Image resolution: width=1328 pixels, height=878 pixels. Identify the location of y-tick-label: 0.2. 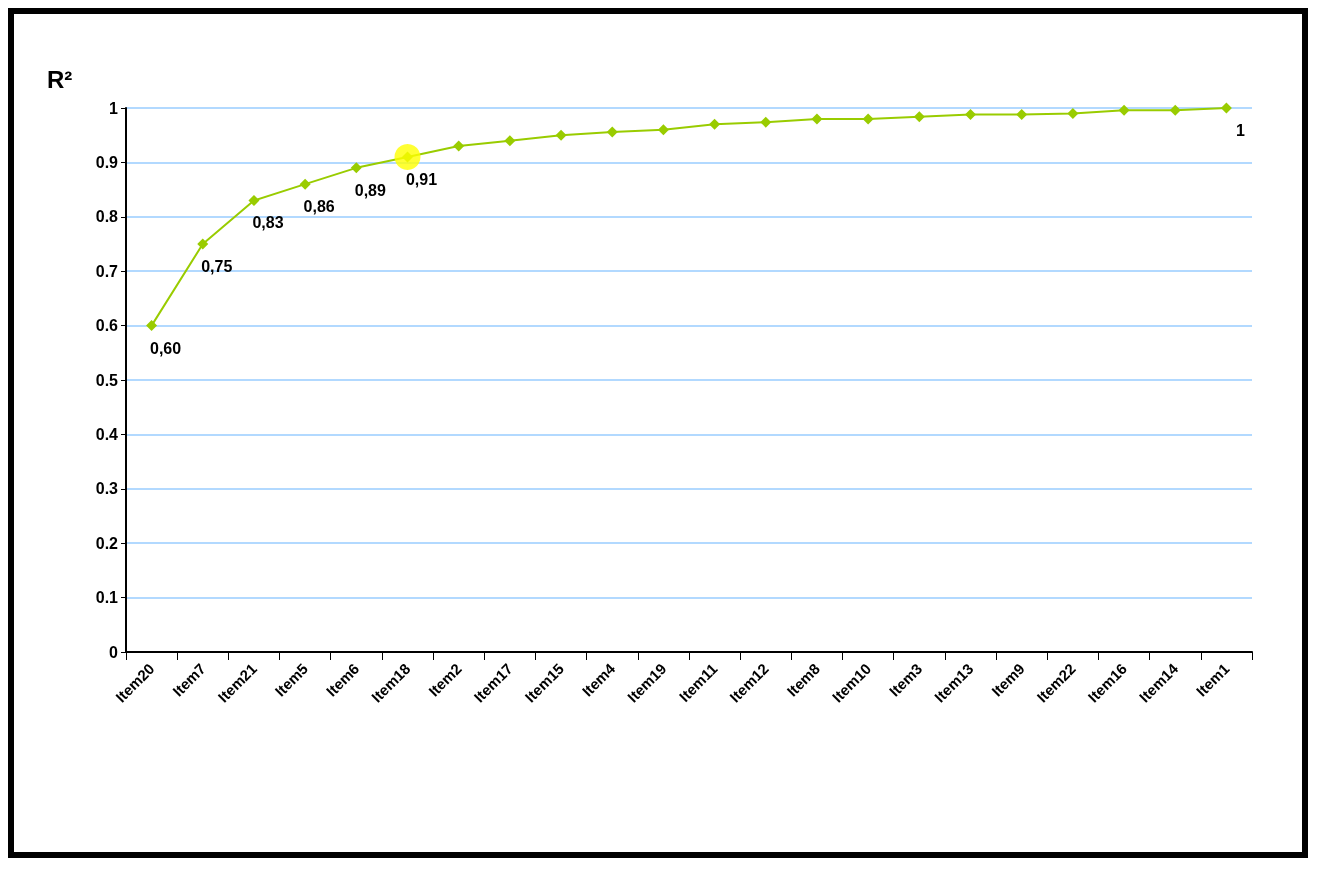
(107, 543).